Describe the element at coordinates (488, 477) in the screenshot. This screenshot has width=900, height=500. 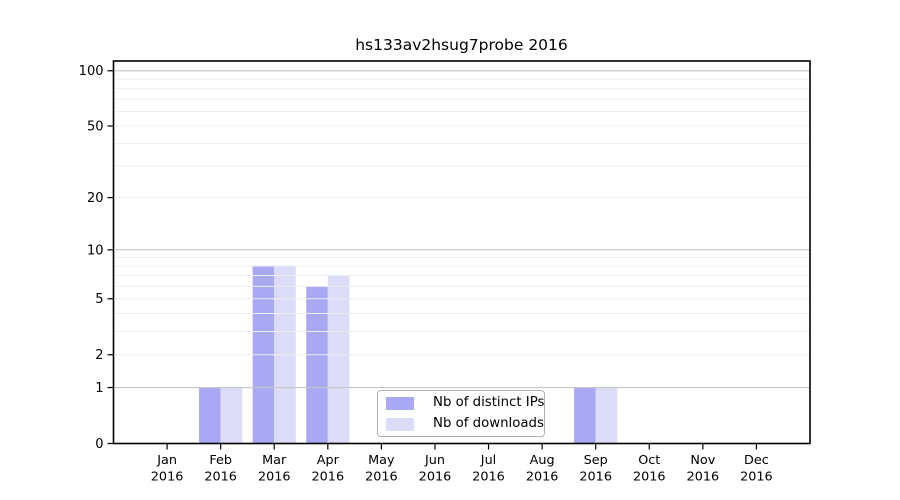
I see `x-tick-label-year-jul: 2016` at that location.